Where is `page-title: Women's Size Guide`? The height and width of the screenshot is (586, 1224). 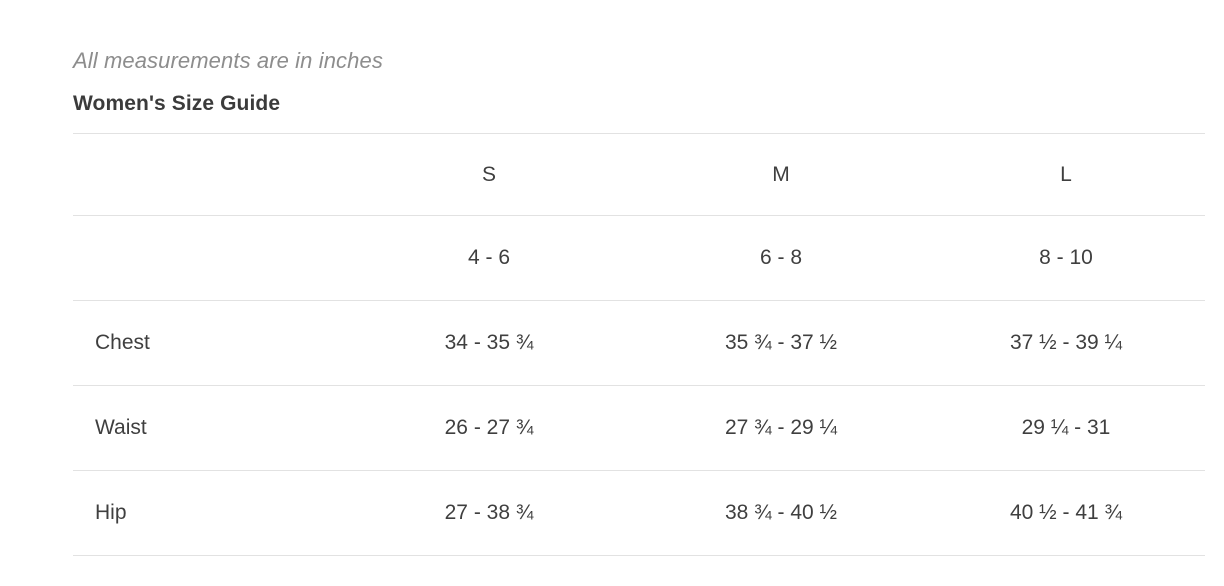 page-title: Women's Size Guide is located at coordinates (177, 103).